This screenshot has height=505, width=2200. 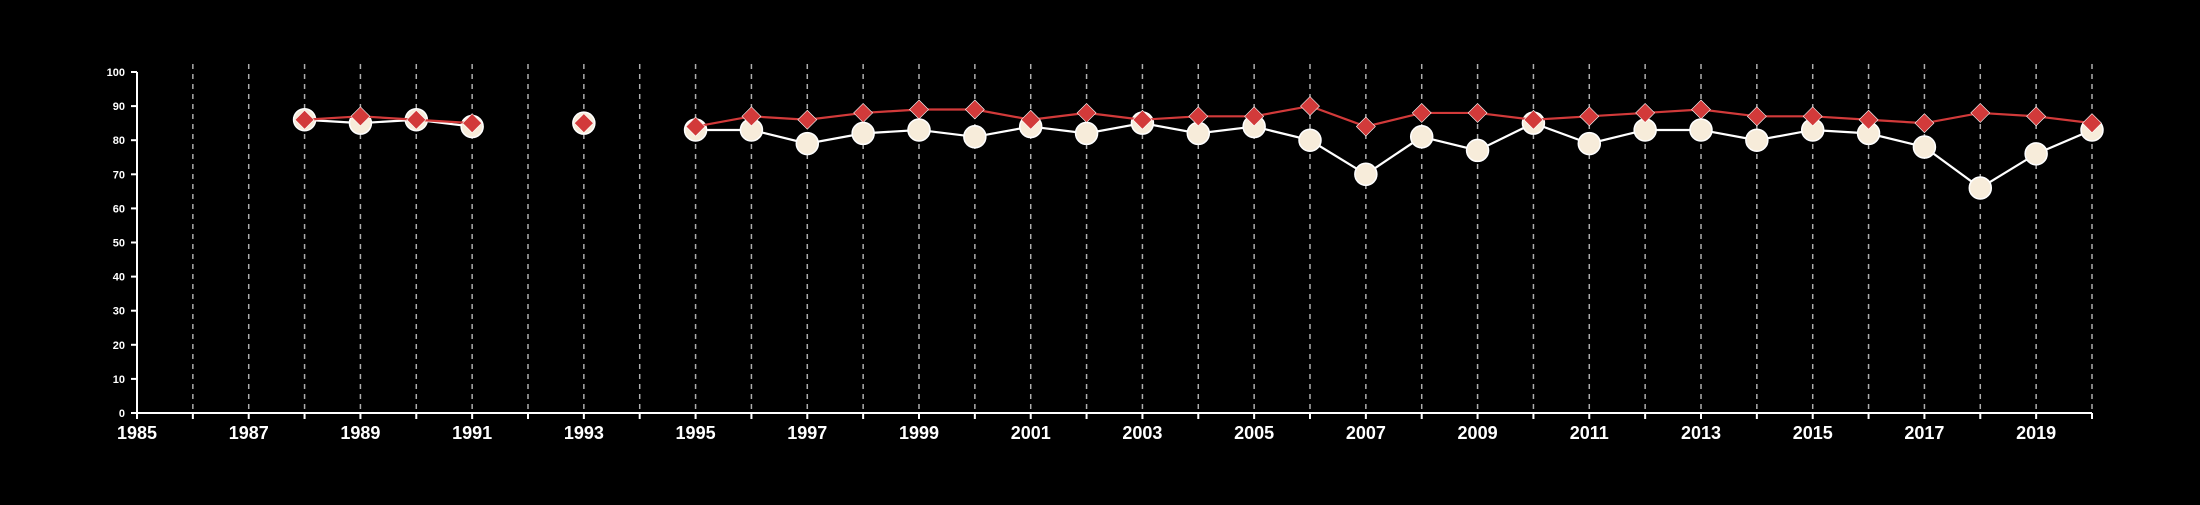 I want to click on y-tick-label: 80, so click(x=119, y=141).